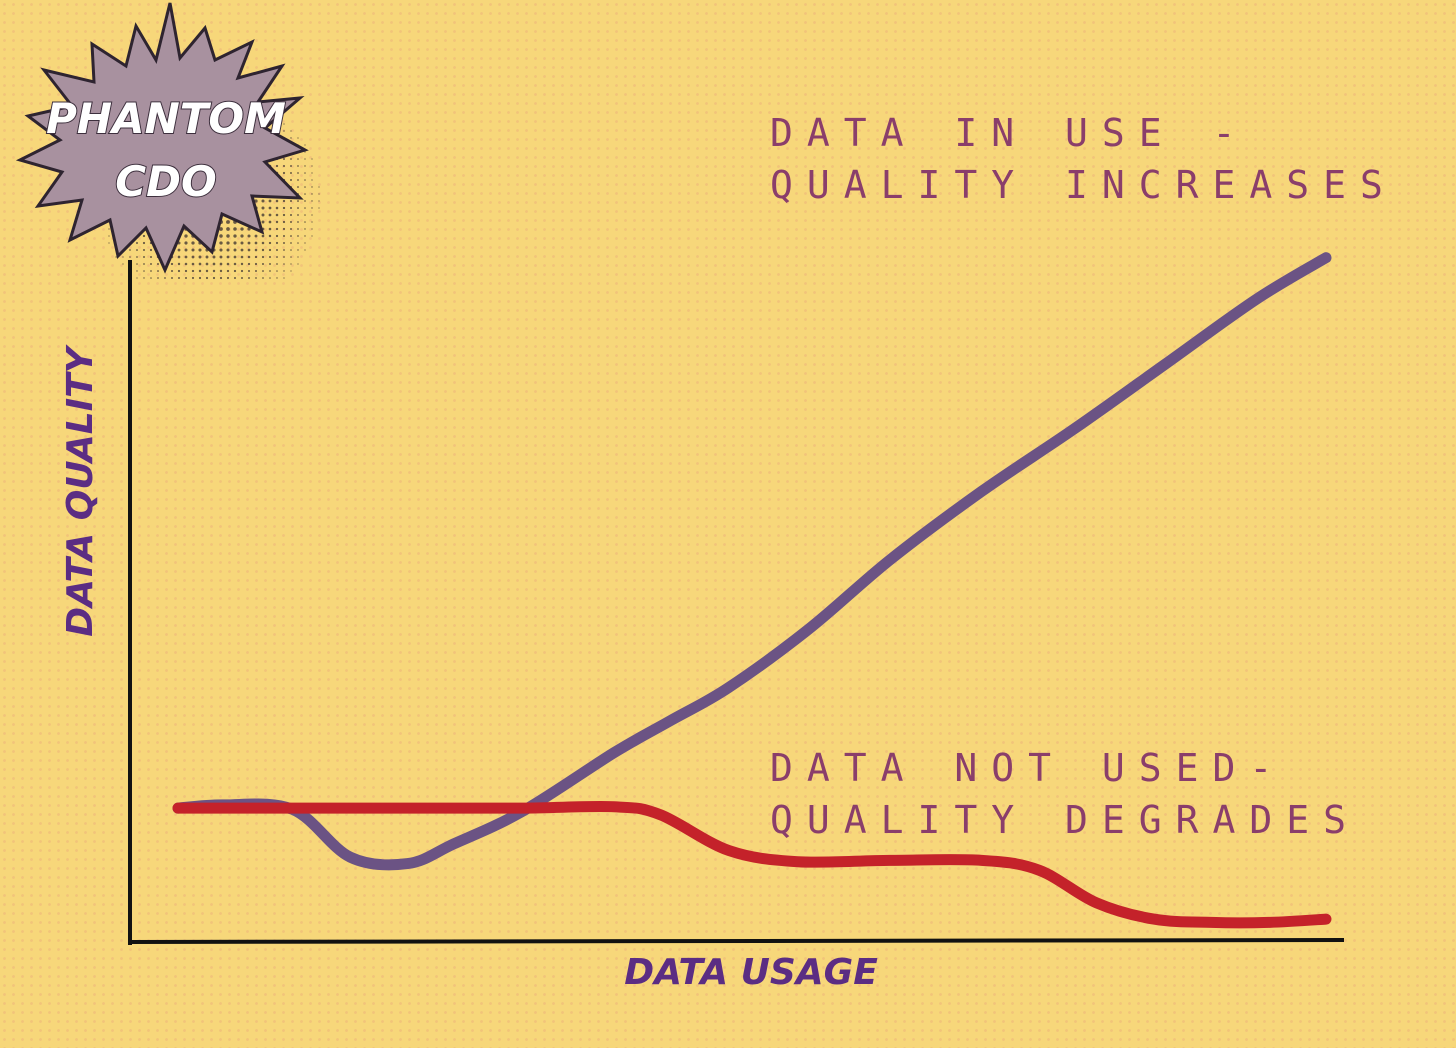 The width and height of the screenshot is (1456, 1048). I want to click on series-label-in-use-line1: DATA IN USE -, so click(1010, 133).